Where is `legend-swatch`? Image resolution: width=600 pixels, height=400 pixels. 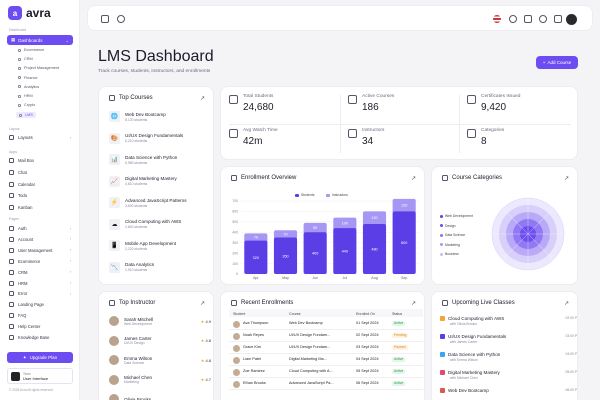 legend-swatch is located at coordinates (441, 225).